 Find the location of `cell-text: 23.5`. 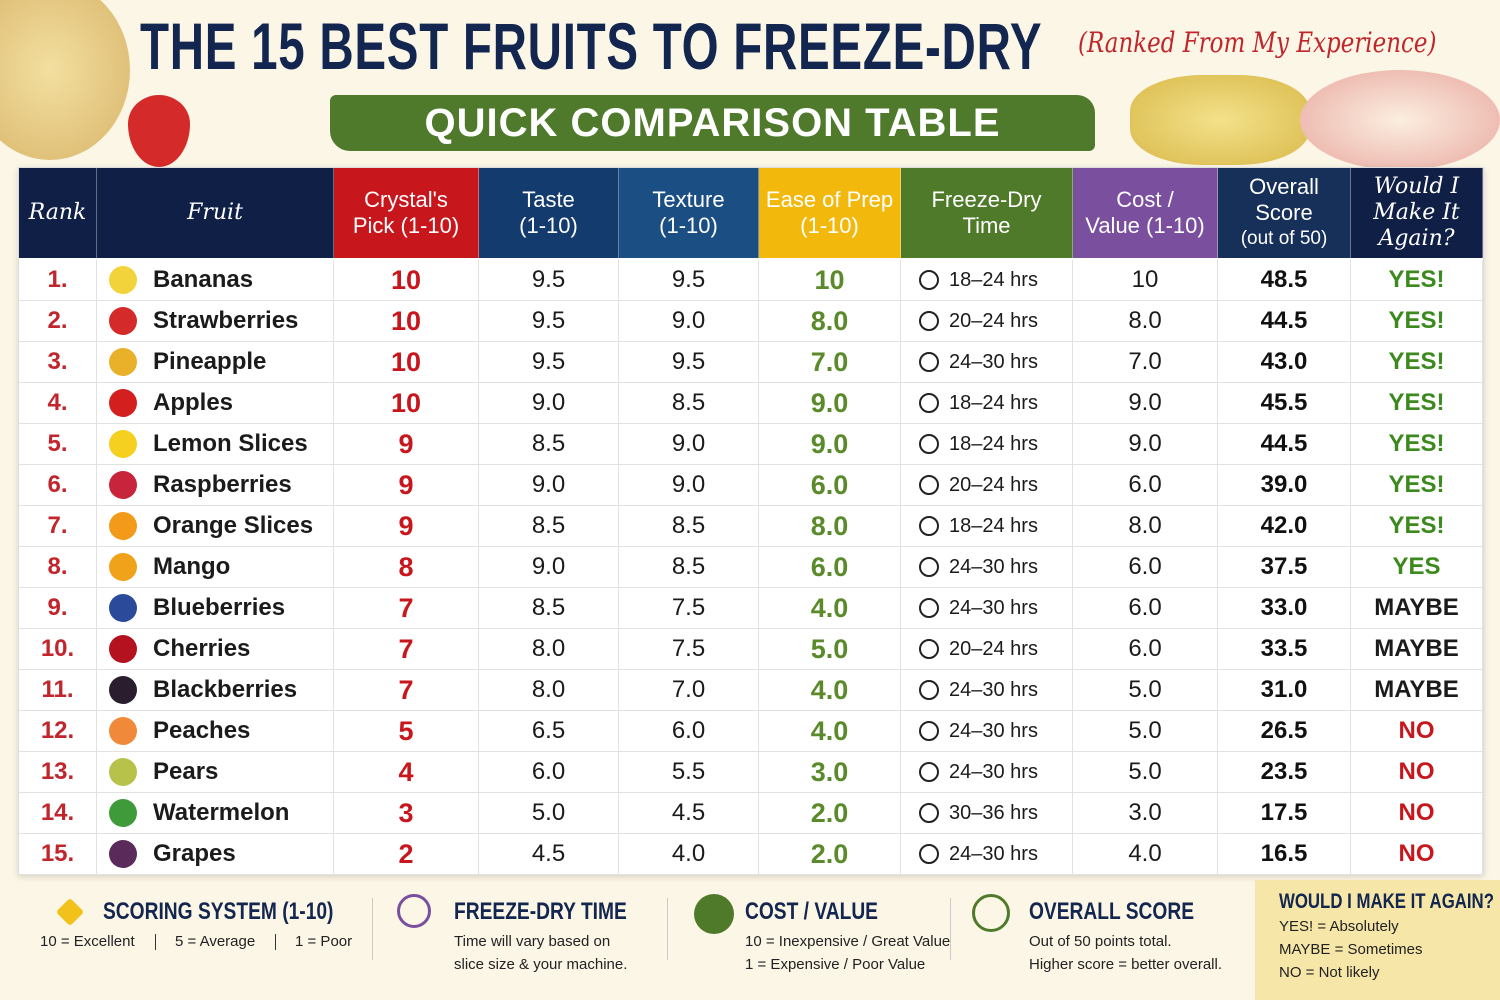

cell-text: 23.5 is located at coordinates (1284, 771).